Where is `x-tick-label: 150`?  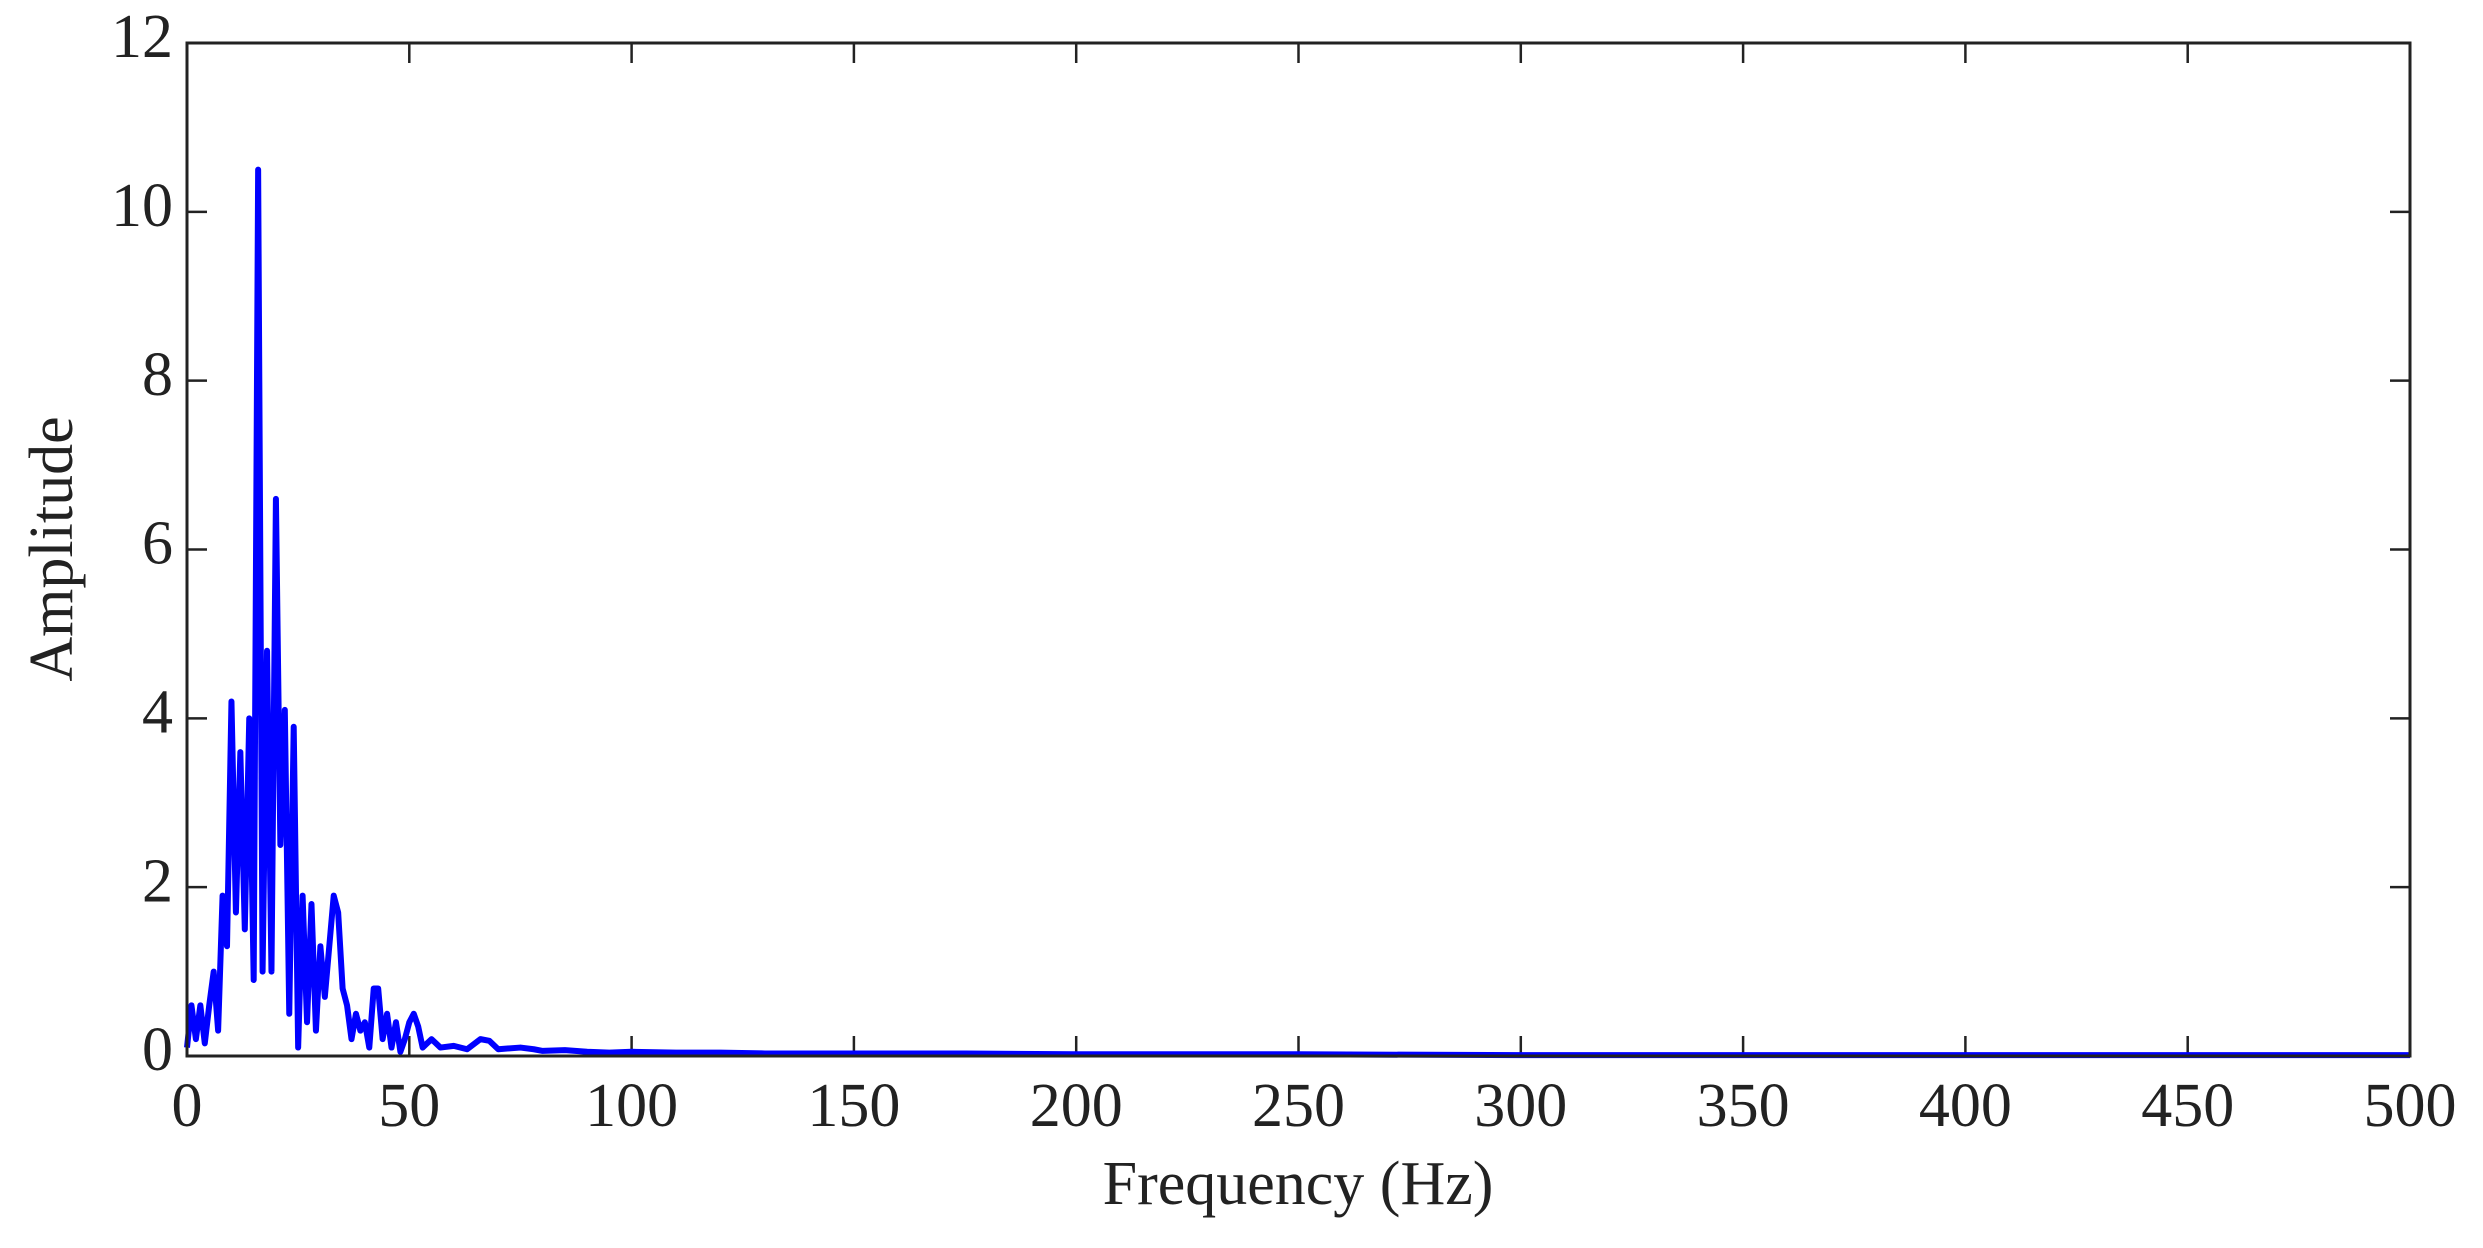
x-tick-label: 150 is located at coordinates (853, 1106).